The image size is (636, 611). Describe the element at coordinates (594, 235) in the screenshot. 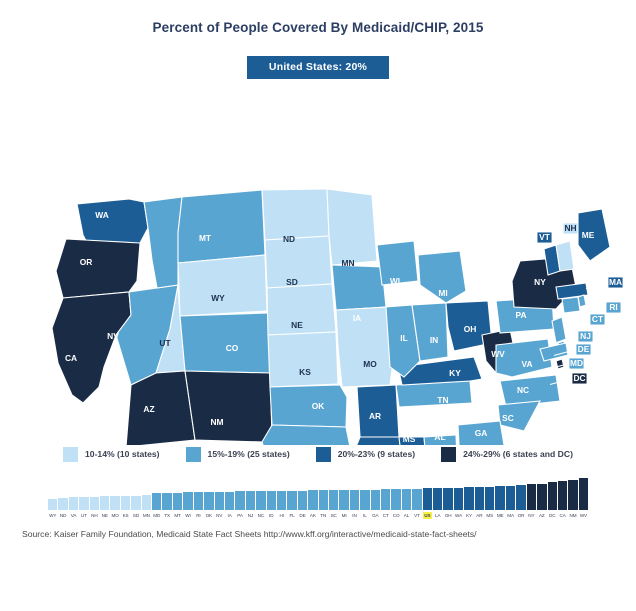

I see `state-shape-me` at that location.